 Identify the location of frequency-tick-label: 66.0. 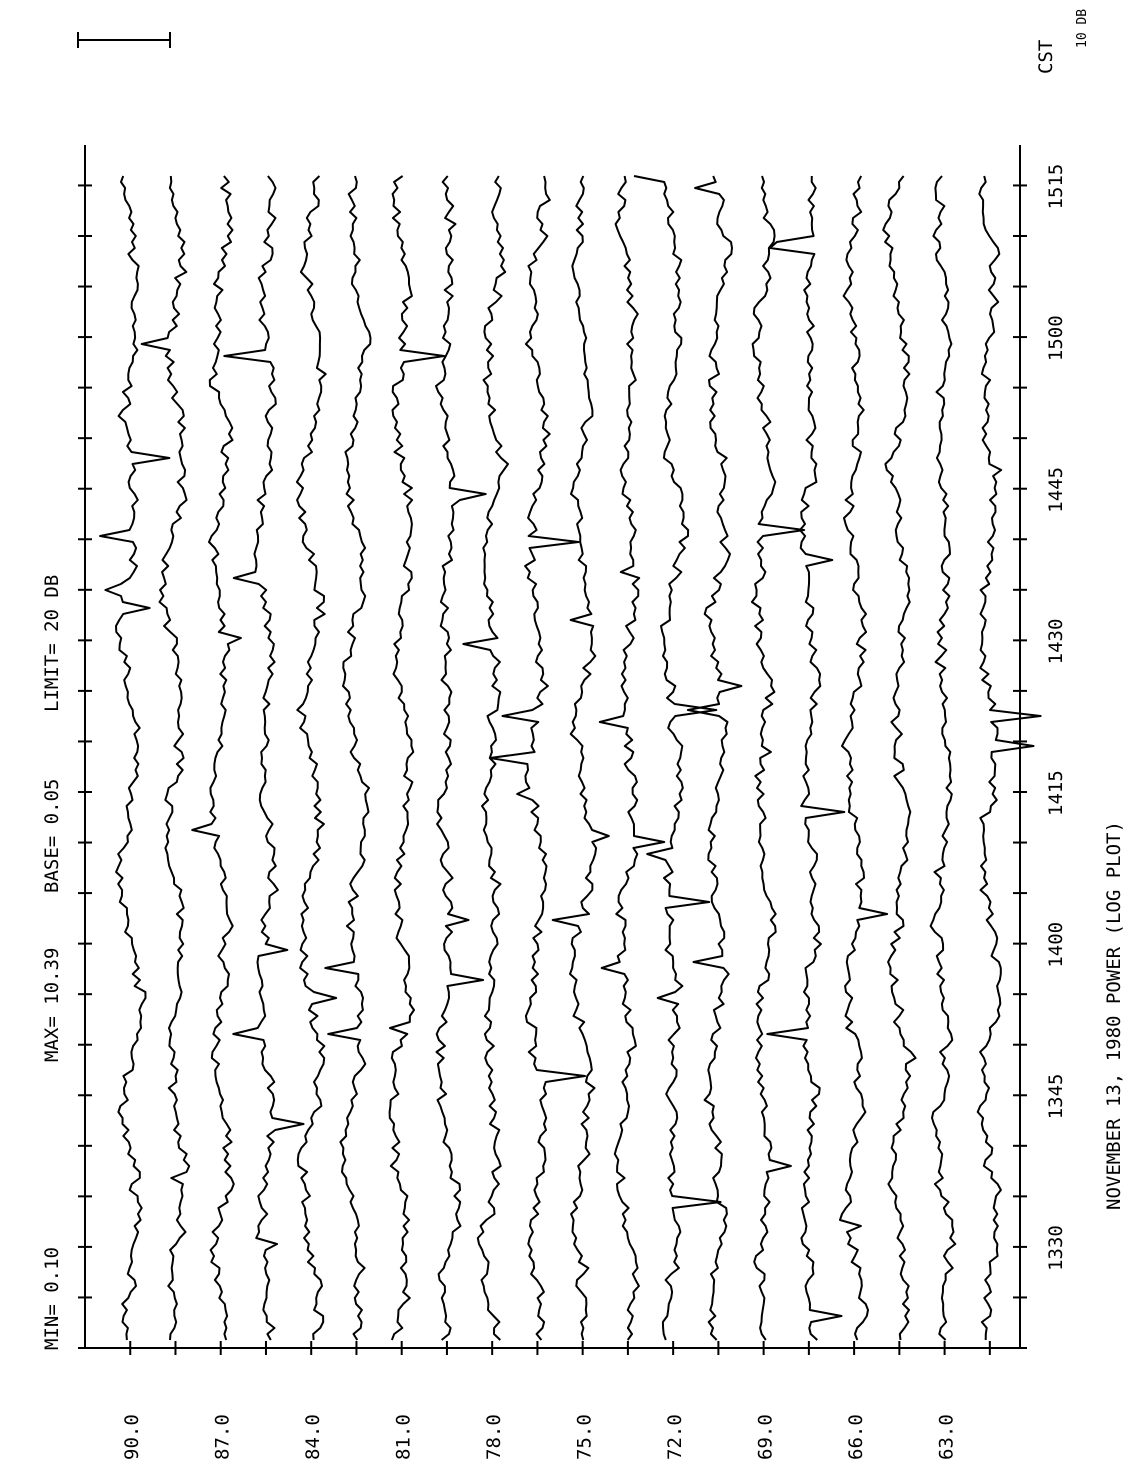
(856, 1437).